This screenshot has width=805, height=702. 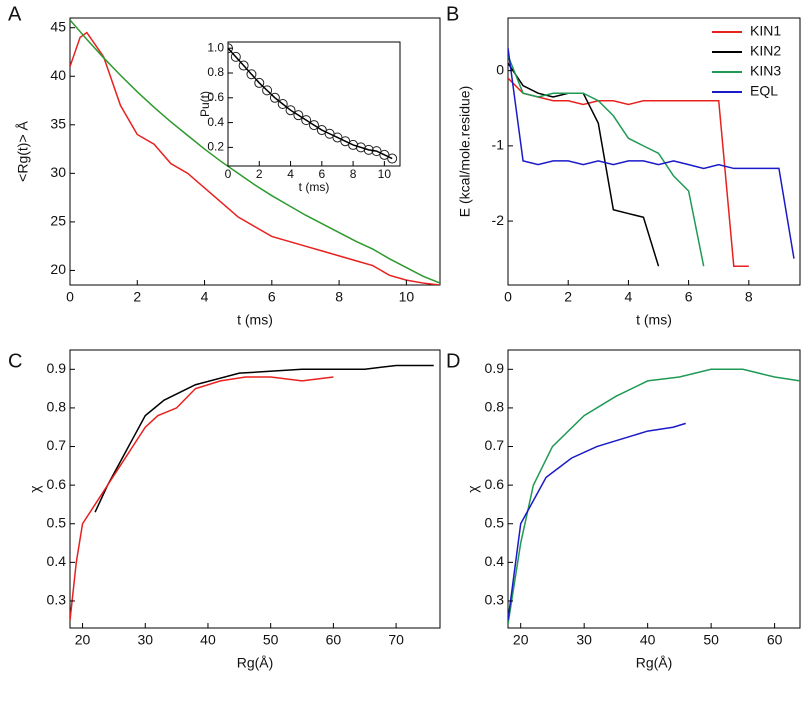 I want to click on panel-letter: D, so click(x=453, y=361).